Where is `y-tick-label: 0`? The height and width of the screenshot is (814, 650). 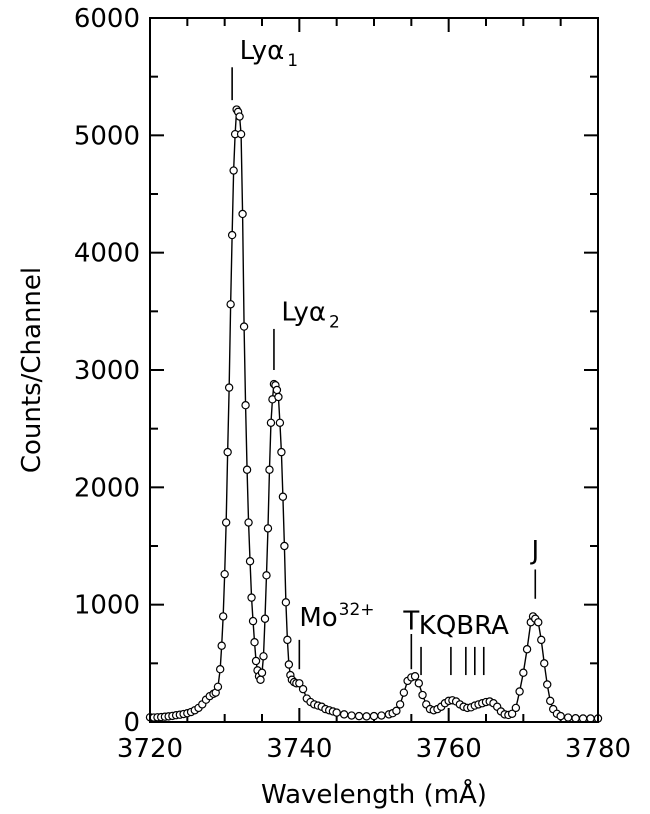 y-tick-label: 0 is located at coordinates (131, 723).